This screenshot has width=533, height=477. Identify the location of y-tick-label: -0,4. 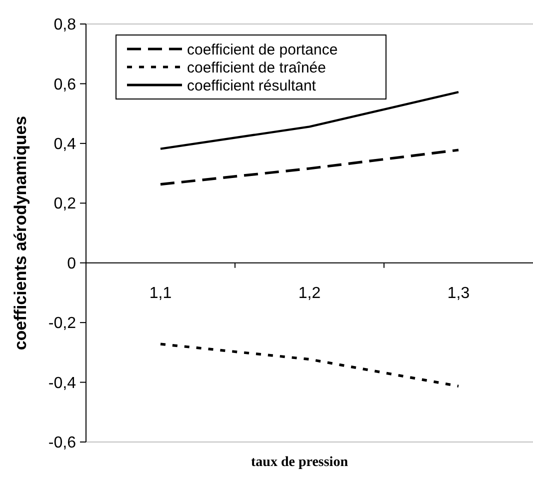
(62, 383).